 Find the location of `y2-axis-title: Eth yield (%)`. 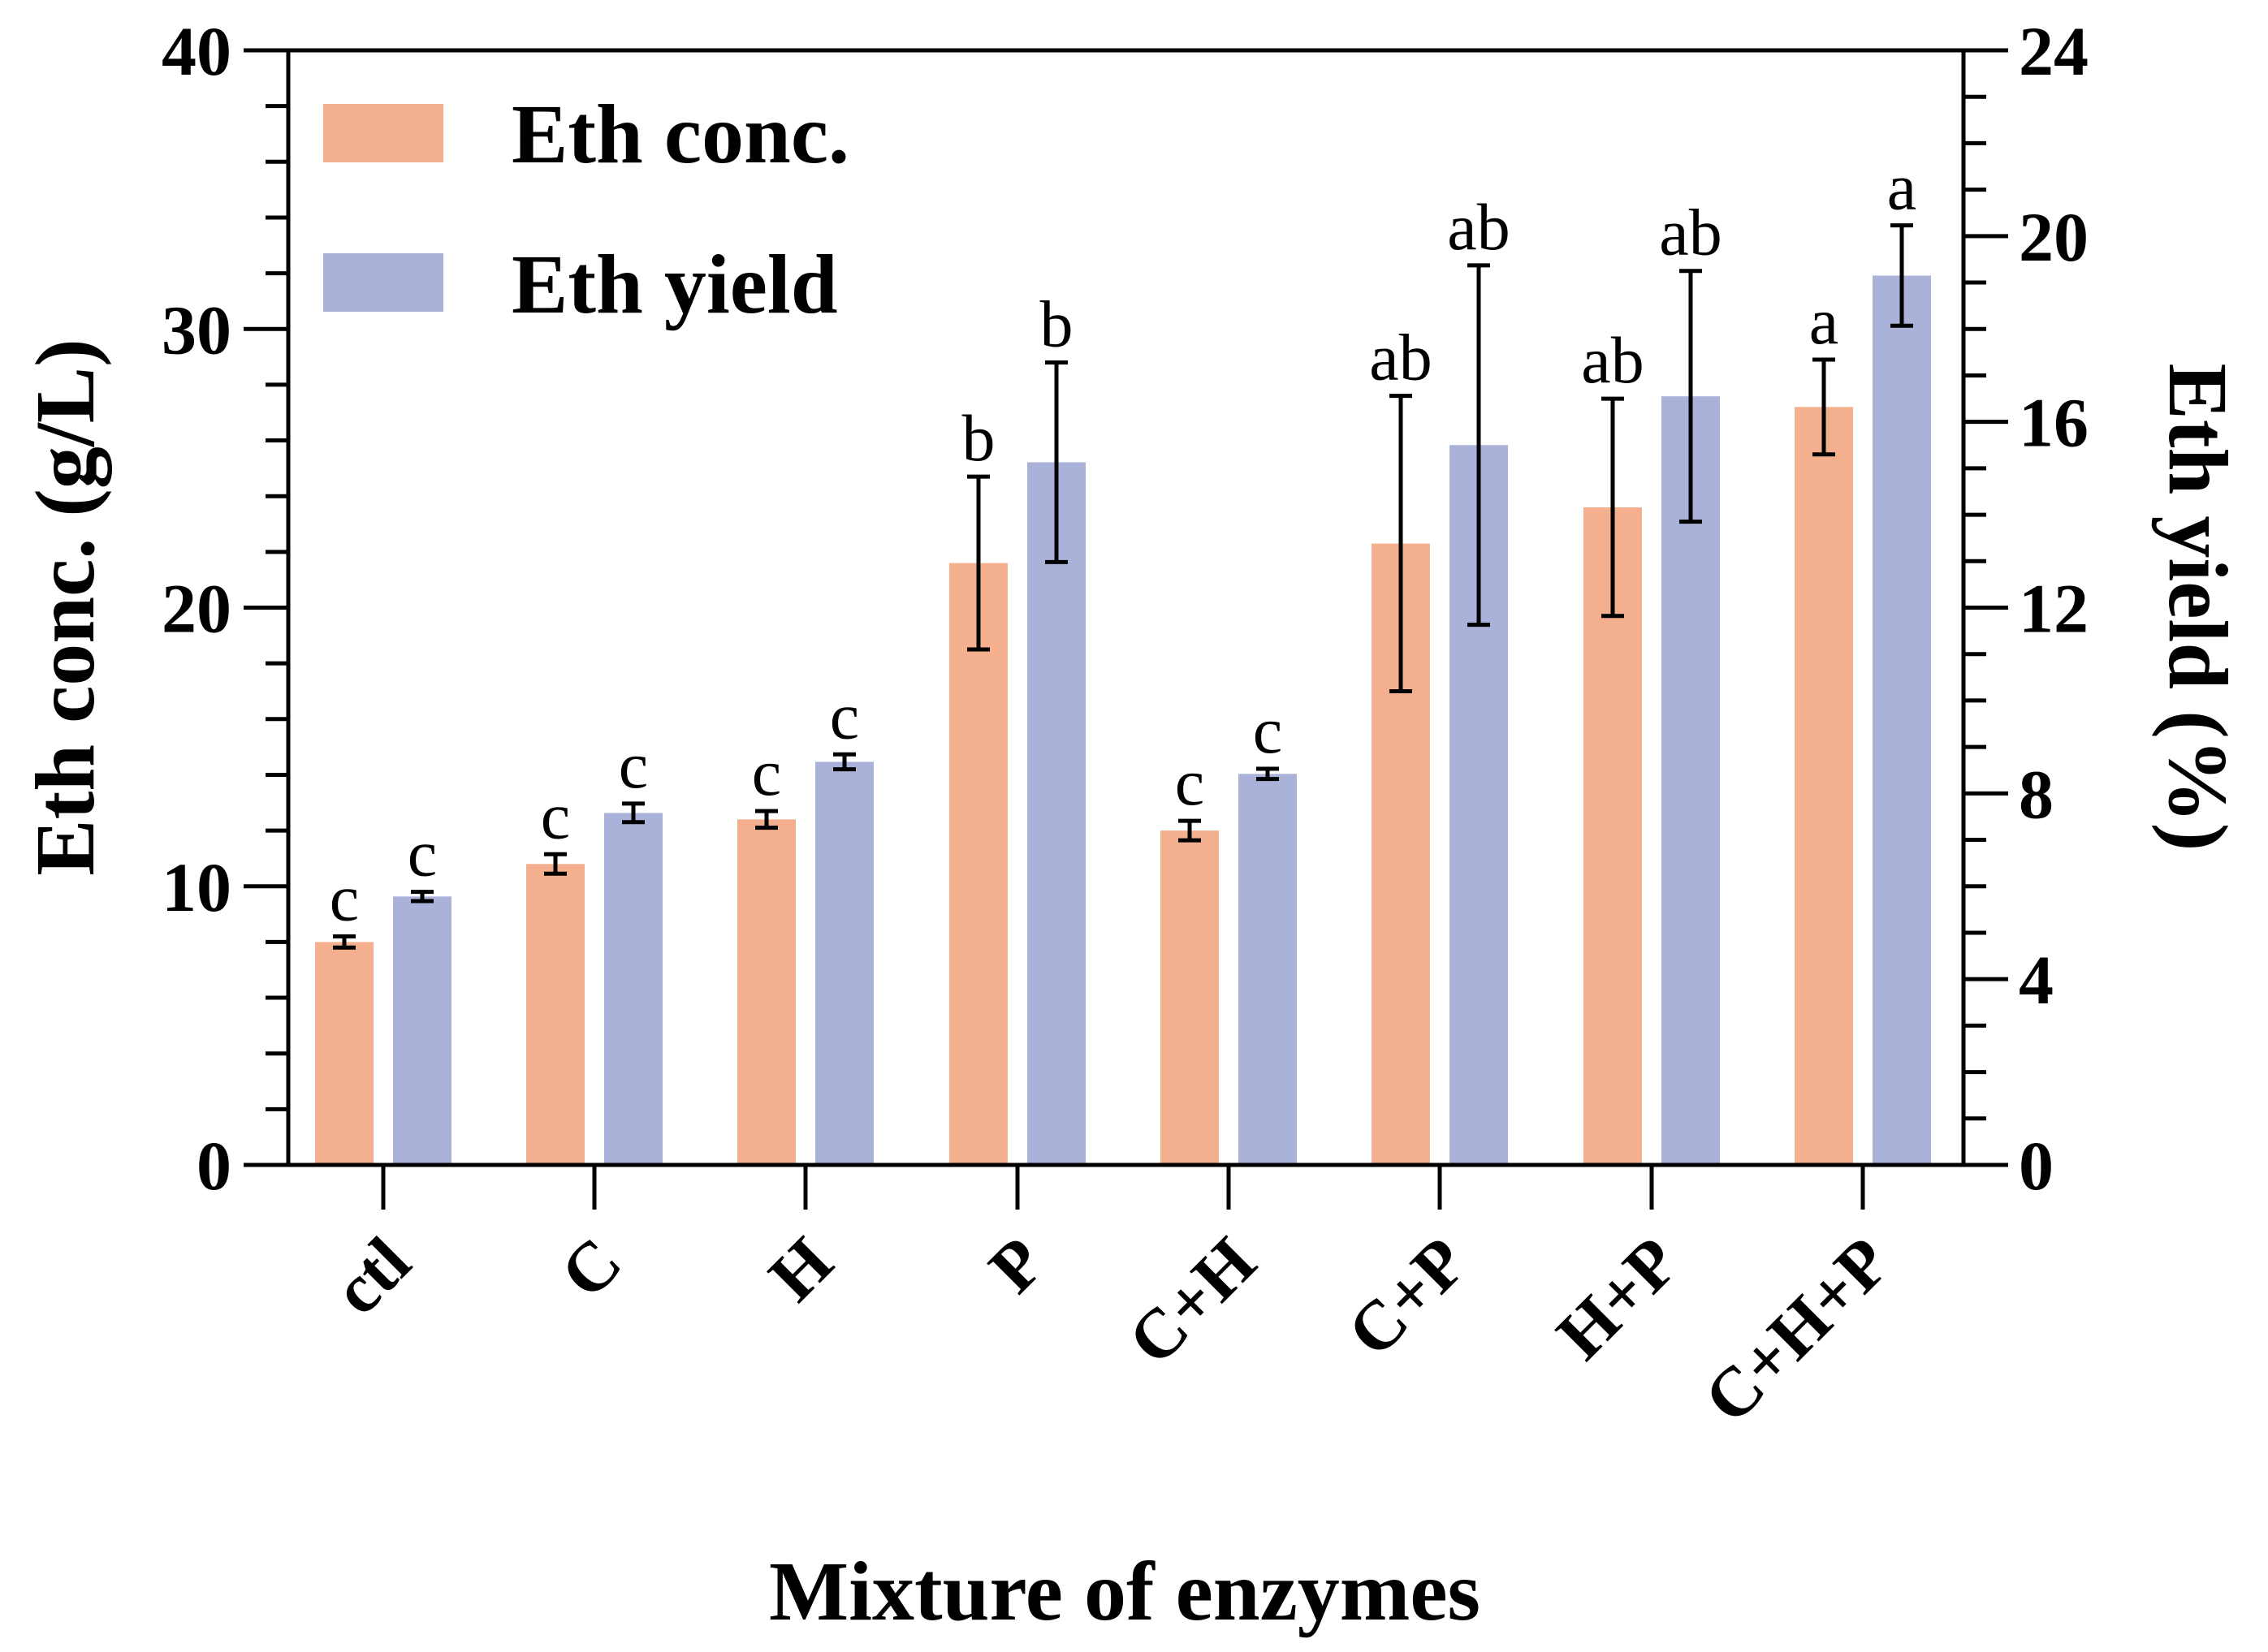

y2-axis-title: Eth yield (%) is located at coordinates (2197, 608).